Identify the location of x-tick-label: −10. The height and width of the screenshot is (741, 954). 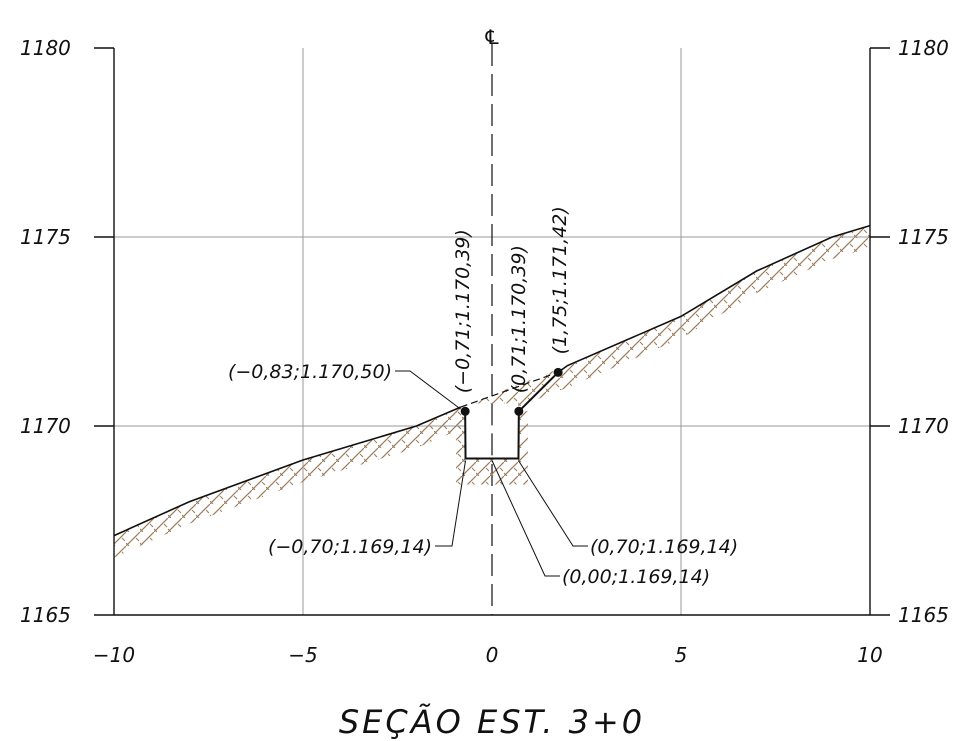
(114, 655).